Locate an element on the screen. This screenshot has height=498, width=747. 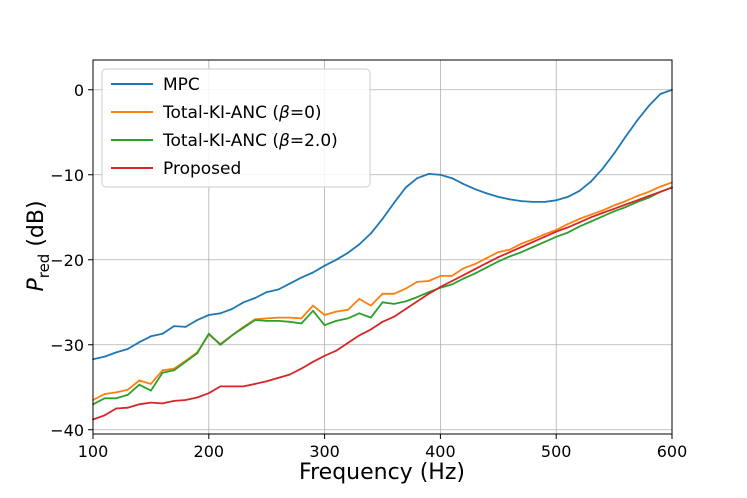
legend-label-proposed: Proposed is located at coordinates (202, 169).